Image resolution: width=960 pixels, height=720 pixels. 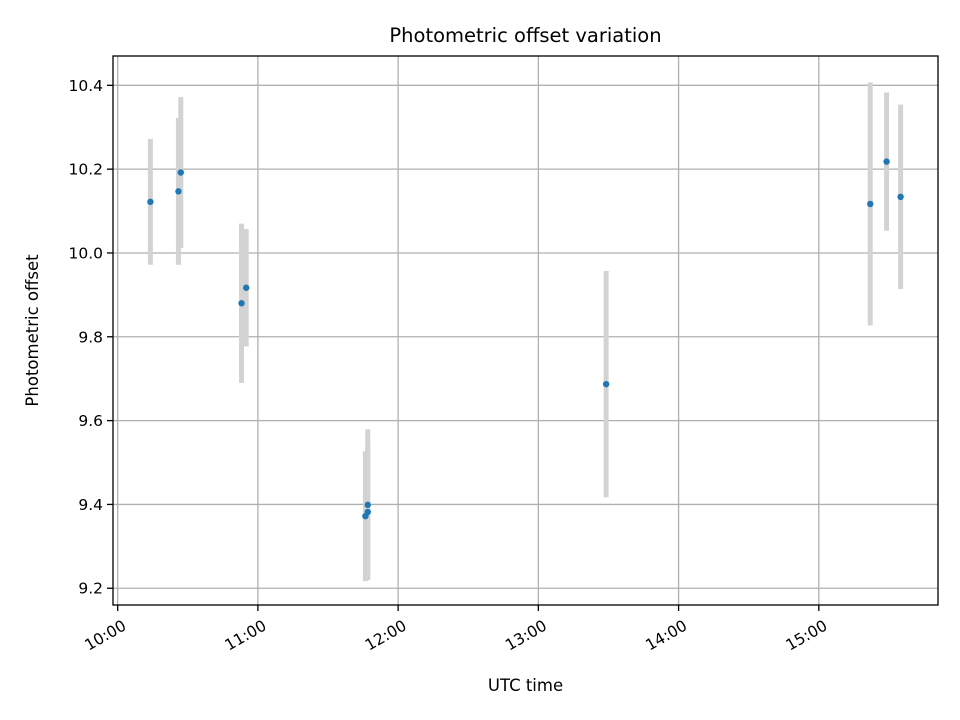 What do you see at coordinates (32, 330) in the screenshot?
I see `y-axis-label: Photometric offset` at bounding box center [32, 330].